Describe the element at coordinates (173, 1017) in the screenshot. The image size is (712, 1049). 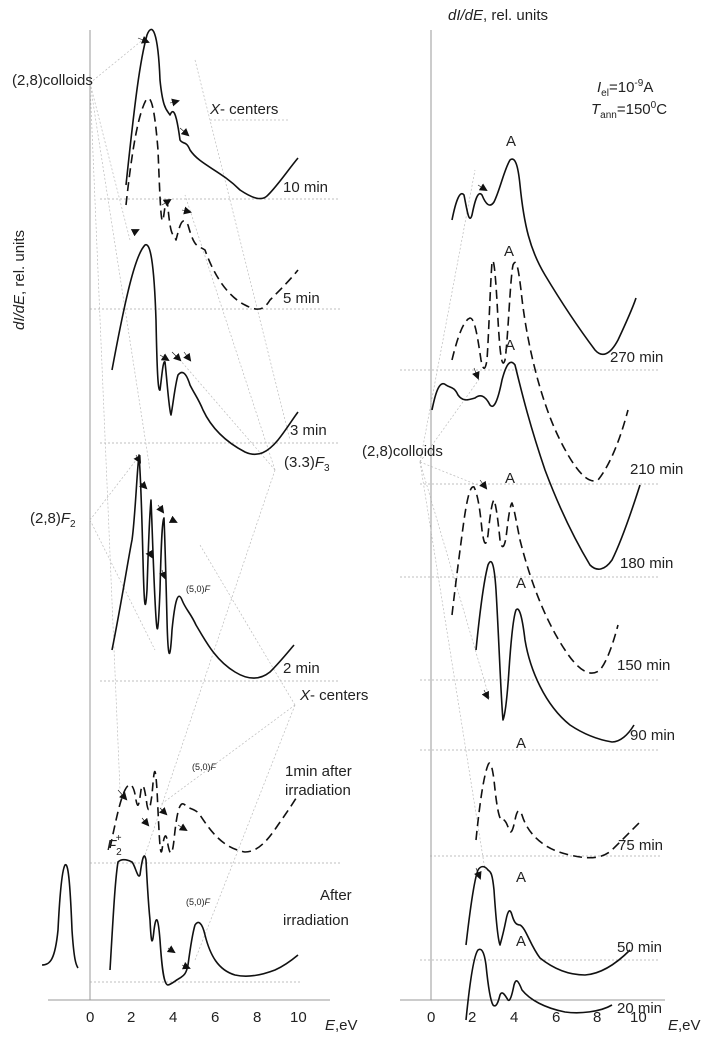
I see `left-tick-4: 4` at that location.